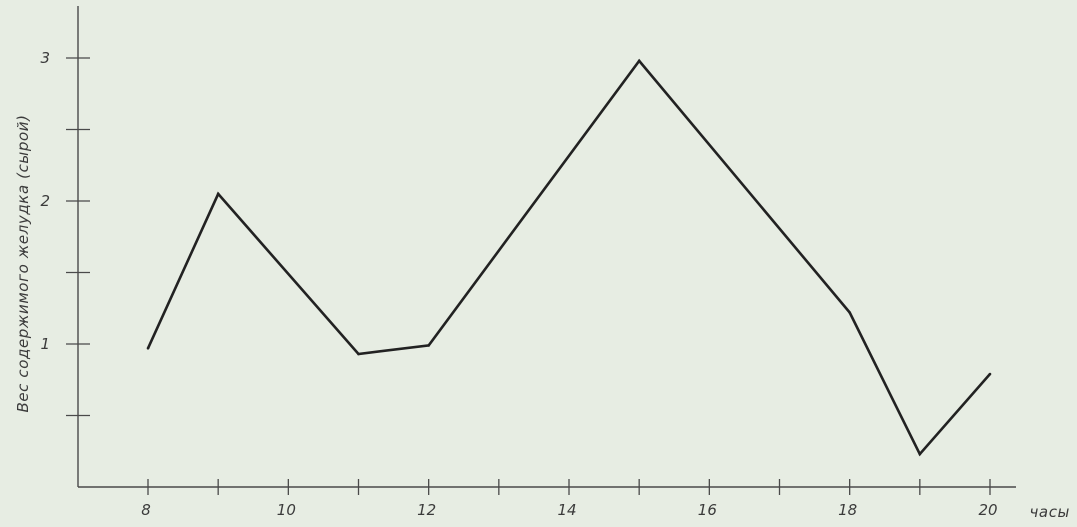 Image resolution: width=1077 pixels, height=527 pixels. Describe the element at coordinates (847, 510) in the screenshot. I see `x-tick-label: 18` at that location.